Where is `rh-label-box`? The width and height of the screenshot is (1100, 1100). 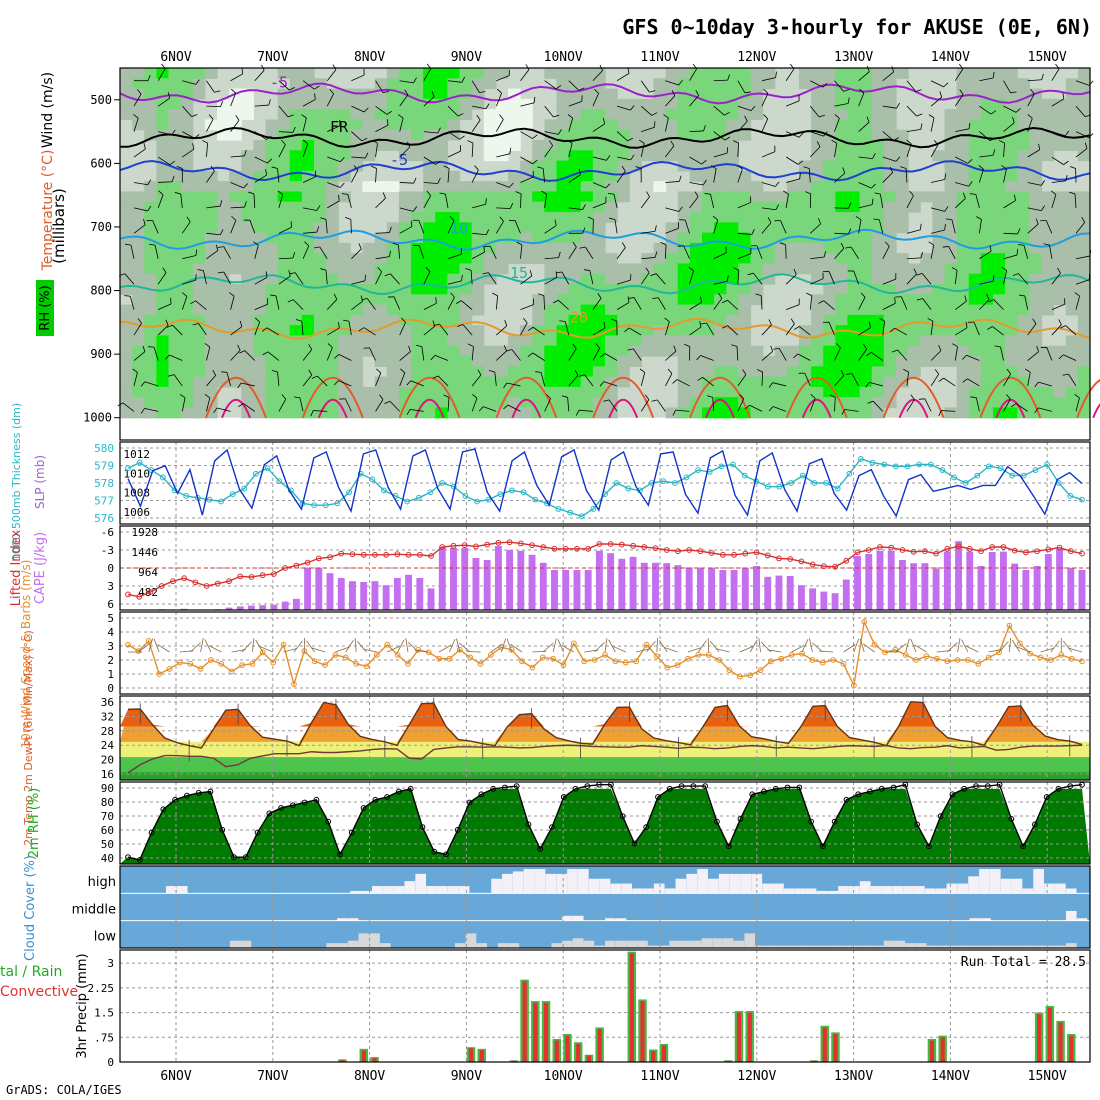 rh-label-box is located at coordinates (45, 308).